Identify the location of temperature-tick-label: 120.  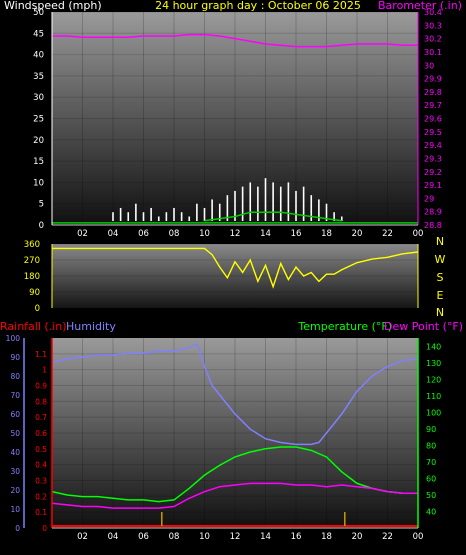
(433, 379).